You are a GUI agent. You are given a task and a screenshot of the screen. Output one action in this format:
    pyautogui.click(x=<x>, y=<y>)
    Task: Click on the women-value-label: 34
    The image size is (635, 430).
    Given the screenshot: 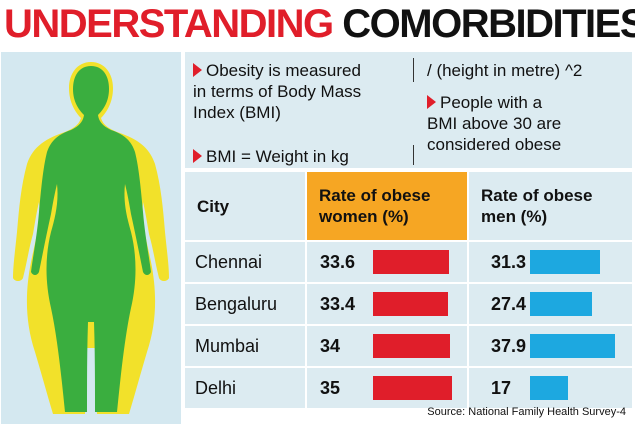 What is the action you would take?
    pyautogui.click(x=330, y=346)
    